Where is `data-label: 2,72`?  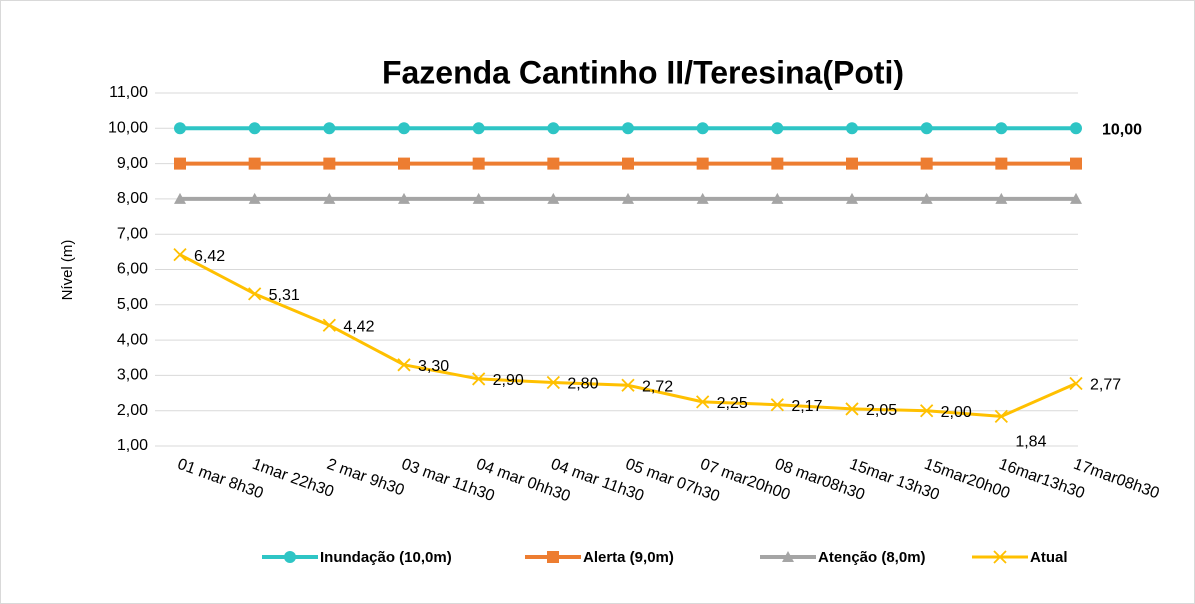 data-label: 2,72 is located at coordinates (657, 387).